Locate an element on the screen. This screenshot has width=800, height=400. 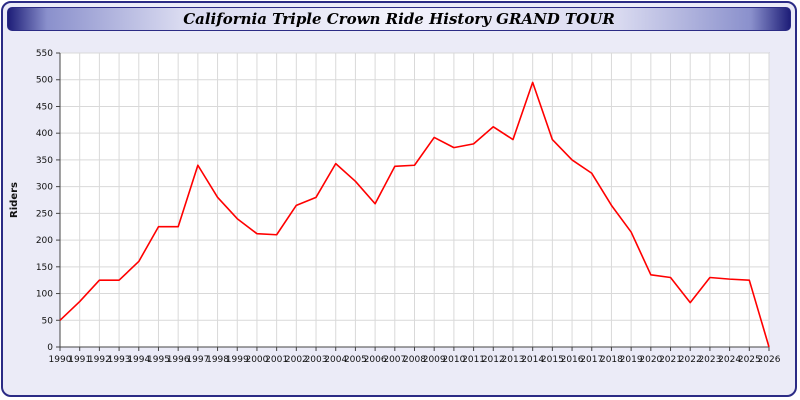
y-tick-label: 450 is located at coordinates (44, 107).